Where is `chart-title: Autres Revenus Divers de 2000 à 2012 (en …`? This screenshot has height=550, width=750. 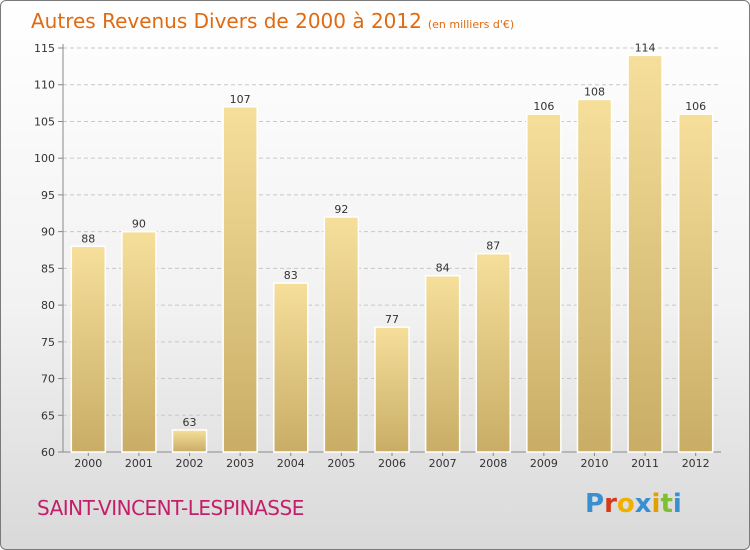 chart-title: Autres Revenus Divers de 2000 à 2012 (en … is located at coordinates (272, 21).